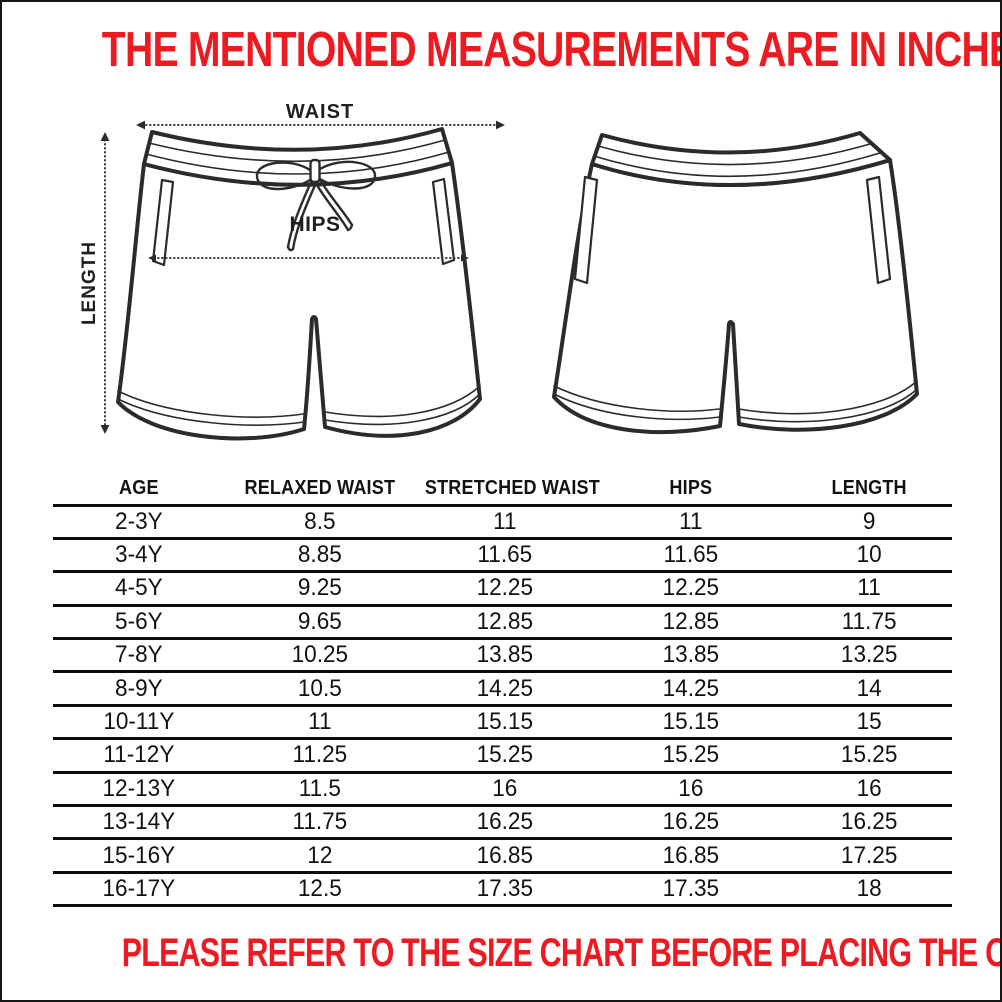  Describe the element at coordinates (320, 112) in the screenshot. I see `waist-label: WAIST` at that location.